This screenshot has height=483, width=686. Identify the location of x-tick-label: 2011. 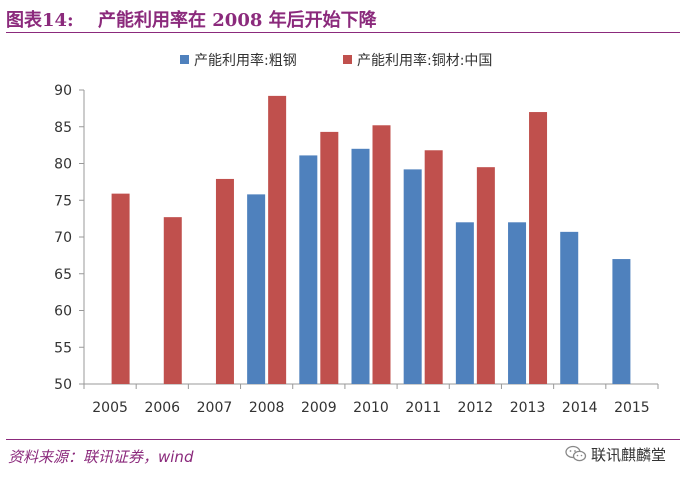
(423, 408).